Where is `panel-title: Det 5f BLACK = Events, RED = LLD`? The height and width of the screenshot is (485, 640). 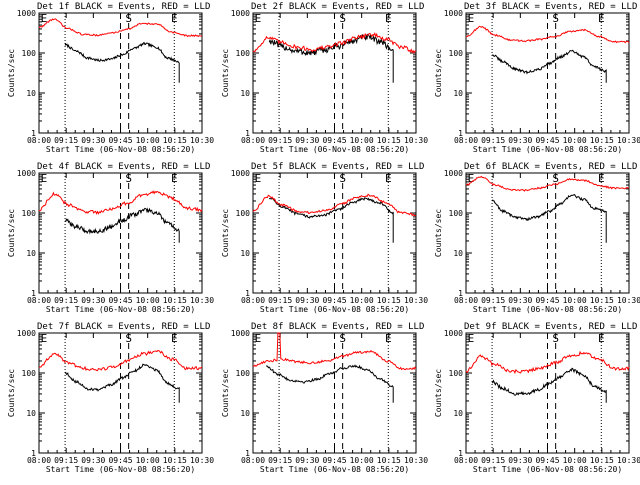
panel-title: Det 5f BLACK = Events, RED = LLD is located at coordinates (337, 167).